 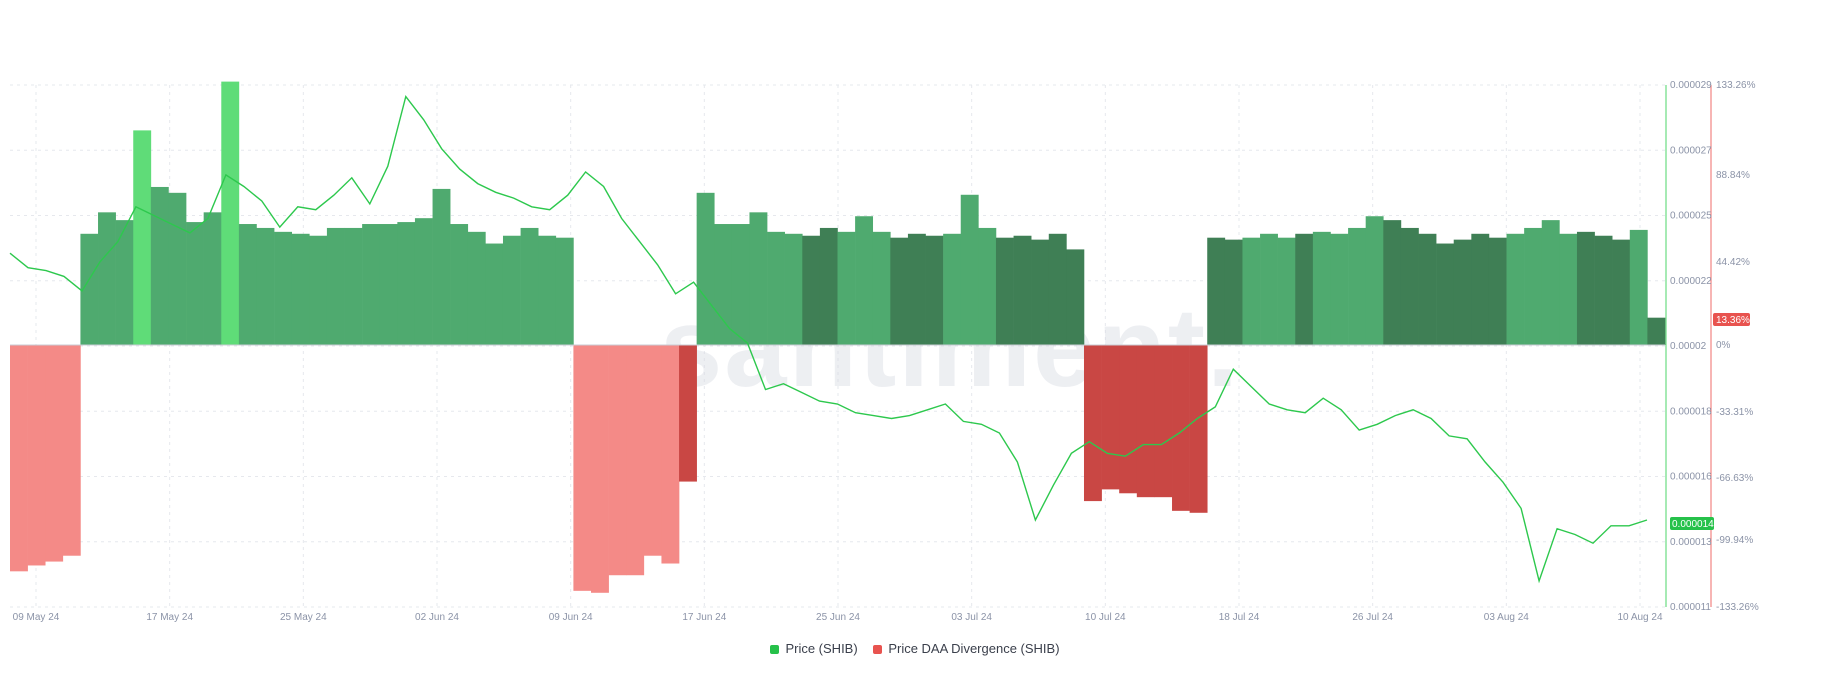 I want to click on legend-item-price: Price (SHIB), so click(x=814, y=648).